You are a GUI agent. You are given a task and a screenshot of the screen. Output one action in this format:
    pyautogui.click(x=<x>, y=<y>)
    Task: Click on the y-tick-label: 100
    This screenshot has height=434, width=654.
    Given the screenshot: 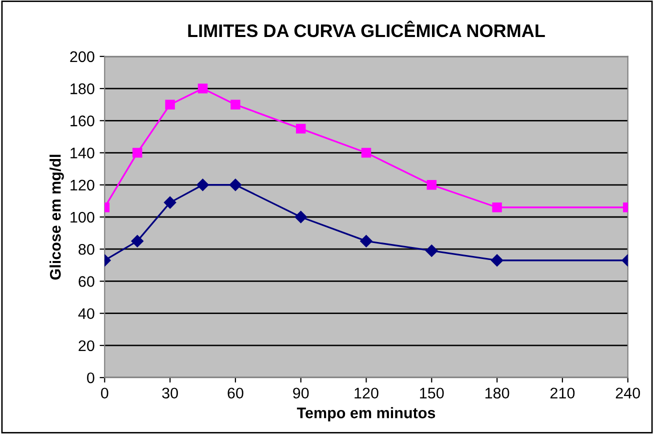 What is the action you would take?
    pyautogui.click(x=82, y=217)
    